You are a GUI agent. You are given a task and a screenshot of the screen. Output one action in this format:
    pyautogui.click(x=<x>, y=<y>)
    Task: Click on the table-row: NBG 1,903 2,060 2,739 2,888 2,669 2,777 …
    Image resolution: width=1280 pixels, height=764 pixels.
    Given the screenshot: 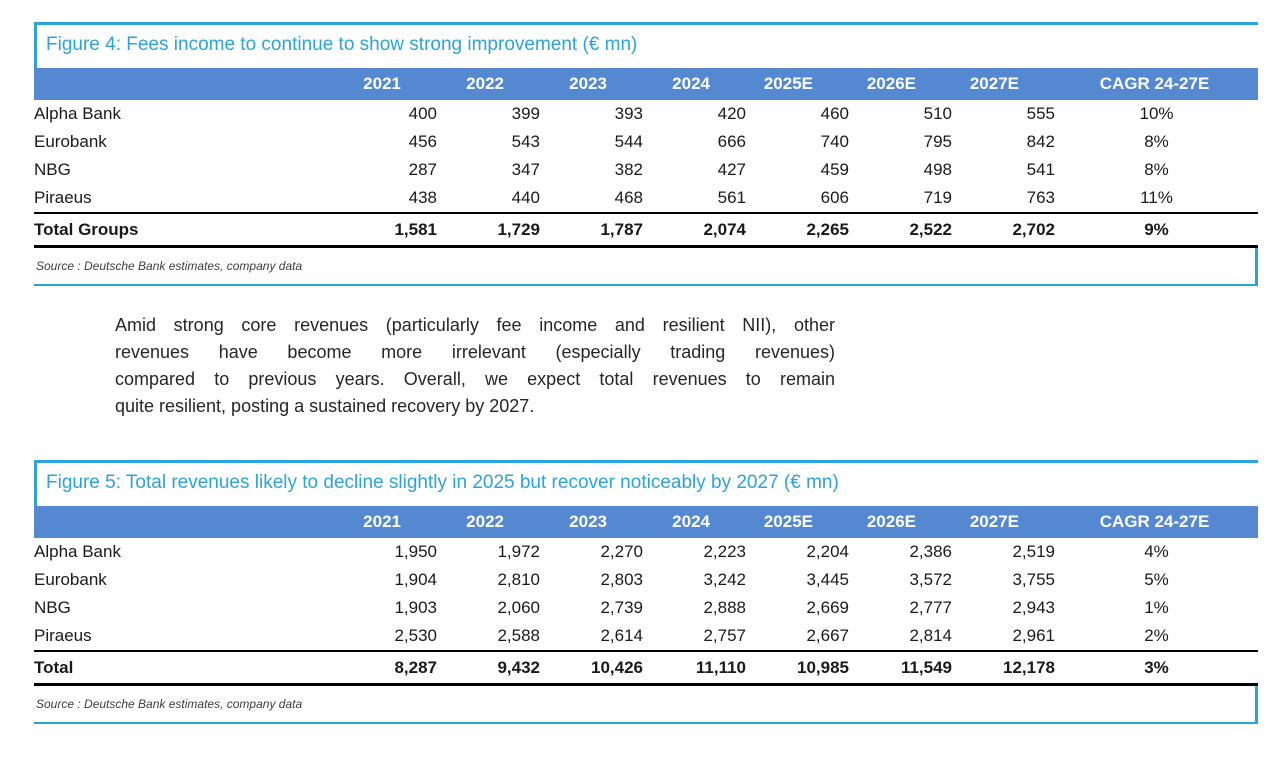 What is the action you would take?
    pyautogui.click(x=646, y=608)
    